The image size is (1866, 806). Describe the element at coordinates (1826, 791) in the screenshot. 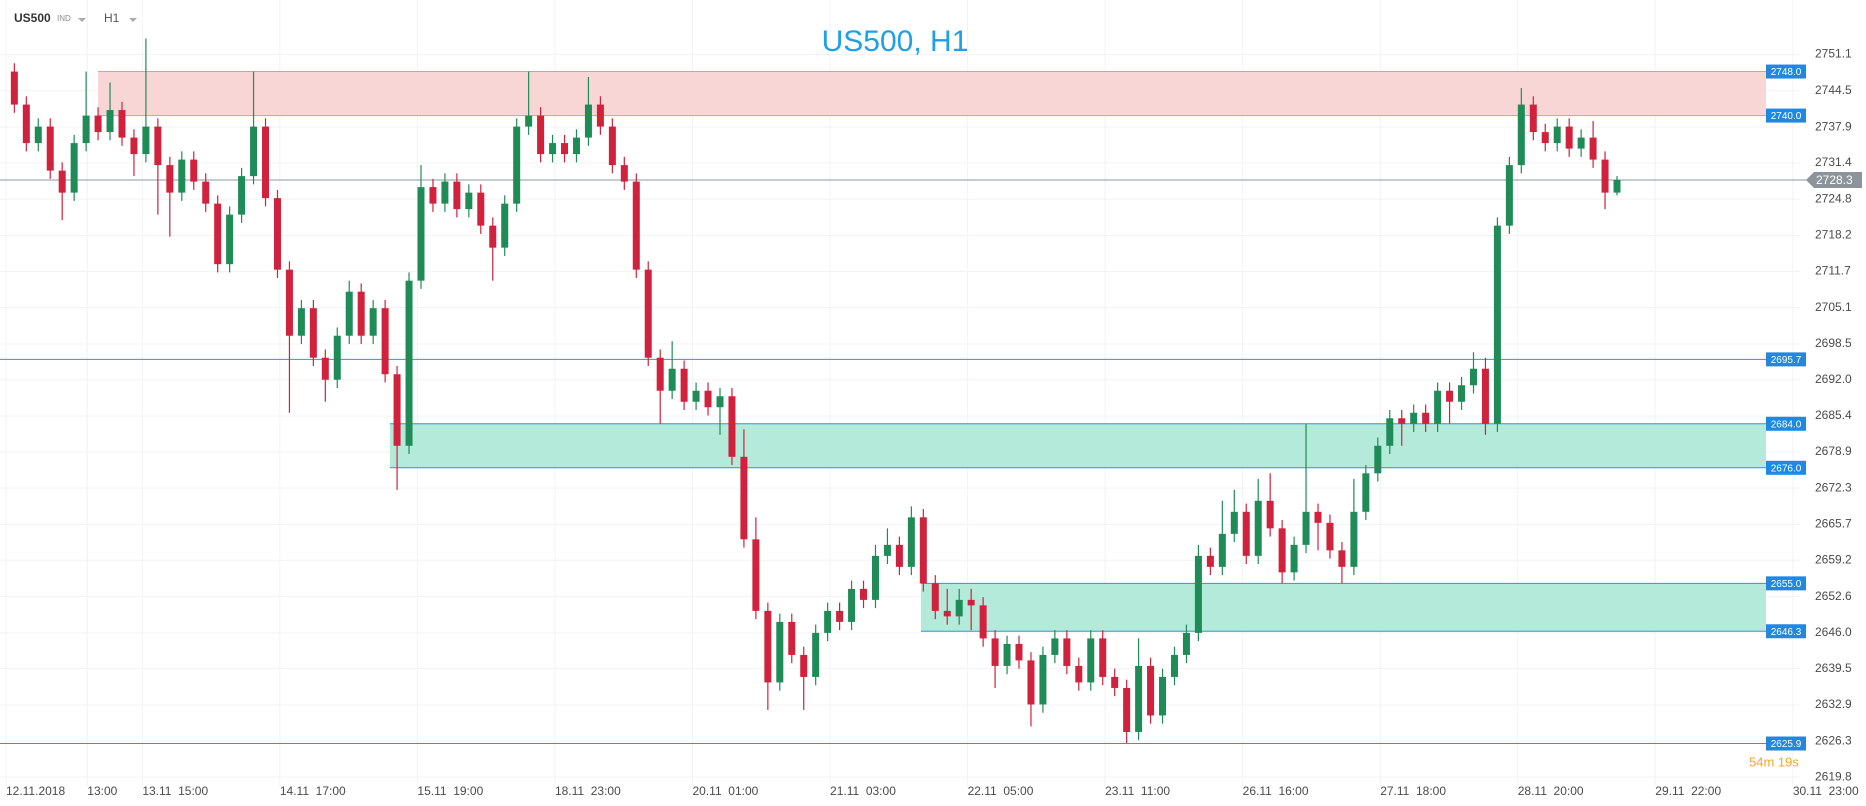

I see `x-tick-label: 30.11 23:00` at that location.